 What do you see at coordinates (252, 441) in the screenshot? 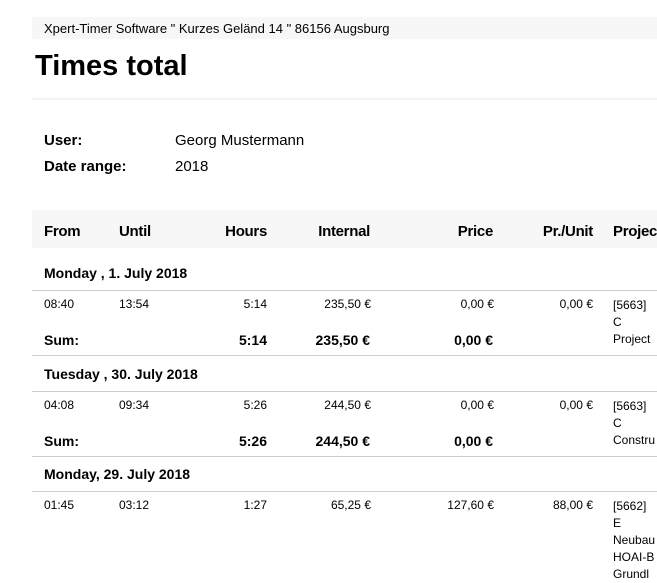
I see `sum-hours: 5:26` at bounding box center [252, 441].